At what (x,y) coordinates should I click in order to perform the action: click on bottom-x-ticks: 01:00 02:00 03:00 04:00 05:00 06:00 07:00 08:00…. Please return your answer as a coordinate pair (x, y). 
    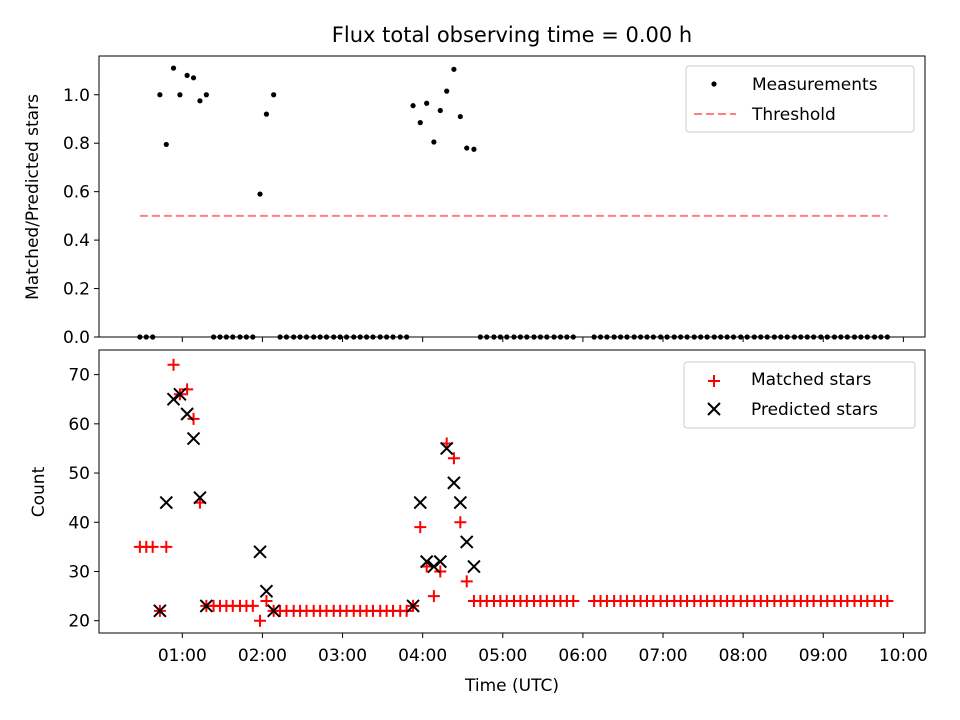
    Looking at the image, I should click on (543, 649).